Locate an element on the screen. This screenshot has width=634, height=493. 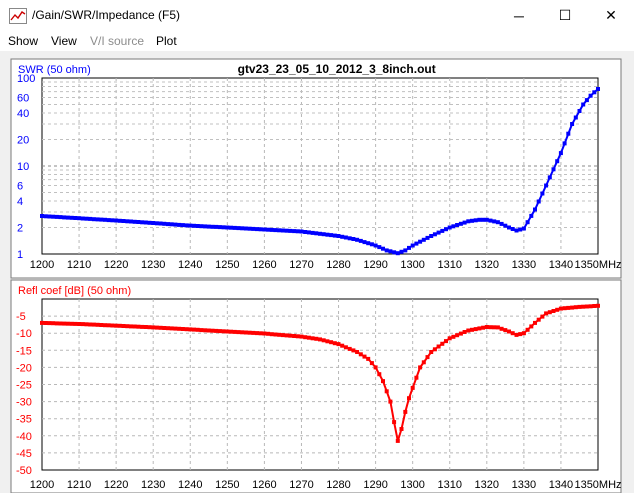
menu-view: View is located at coordinates (64, 41).